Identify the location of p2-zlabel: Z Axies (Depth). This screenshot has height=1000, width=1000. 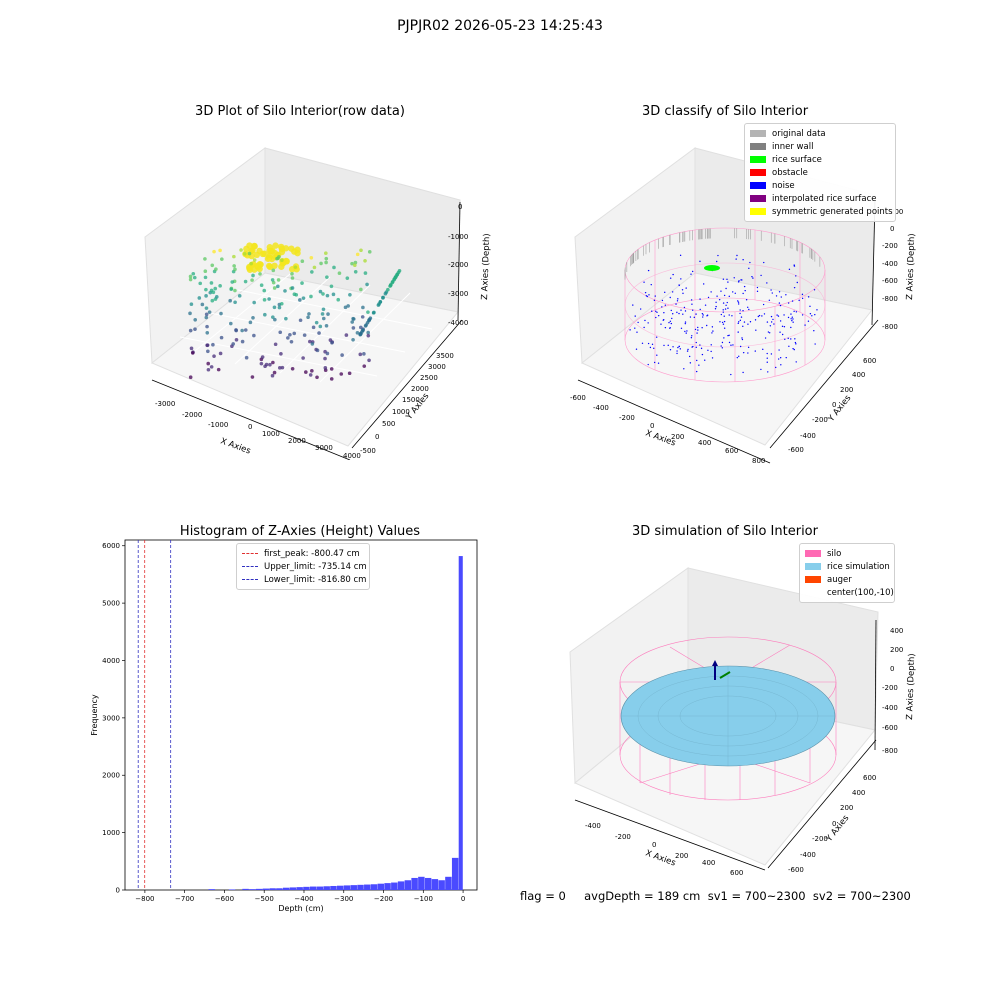
(911, 266).